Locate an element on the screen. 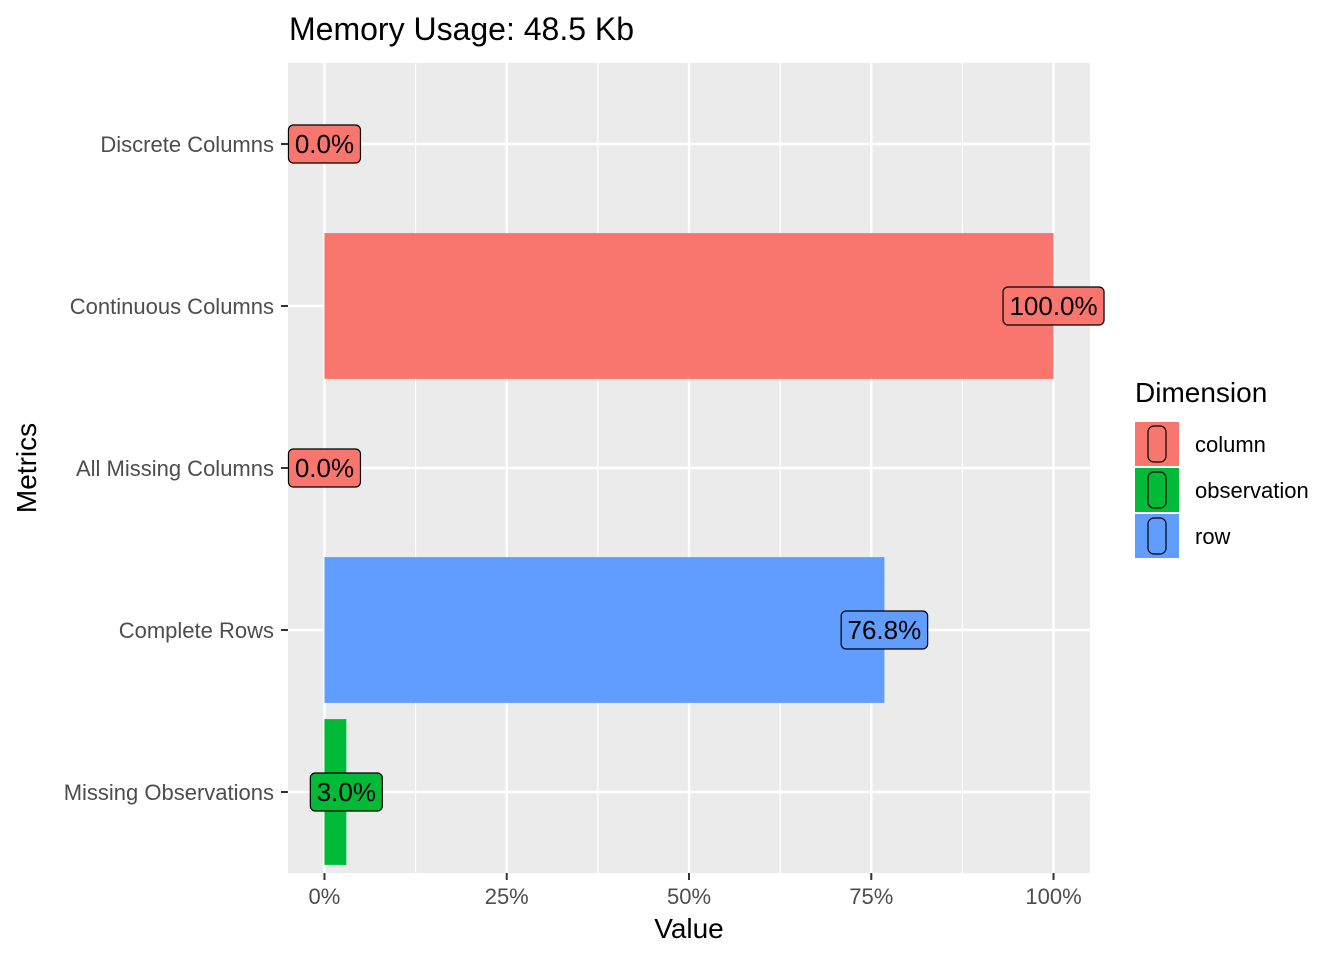  data-label: 100.0% is located at coordinates (1053, 306).